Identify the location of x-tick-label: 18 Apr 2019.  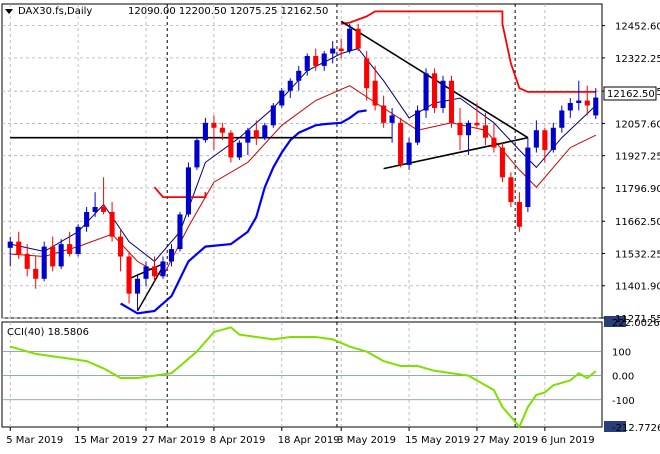
(309, 440).